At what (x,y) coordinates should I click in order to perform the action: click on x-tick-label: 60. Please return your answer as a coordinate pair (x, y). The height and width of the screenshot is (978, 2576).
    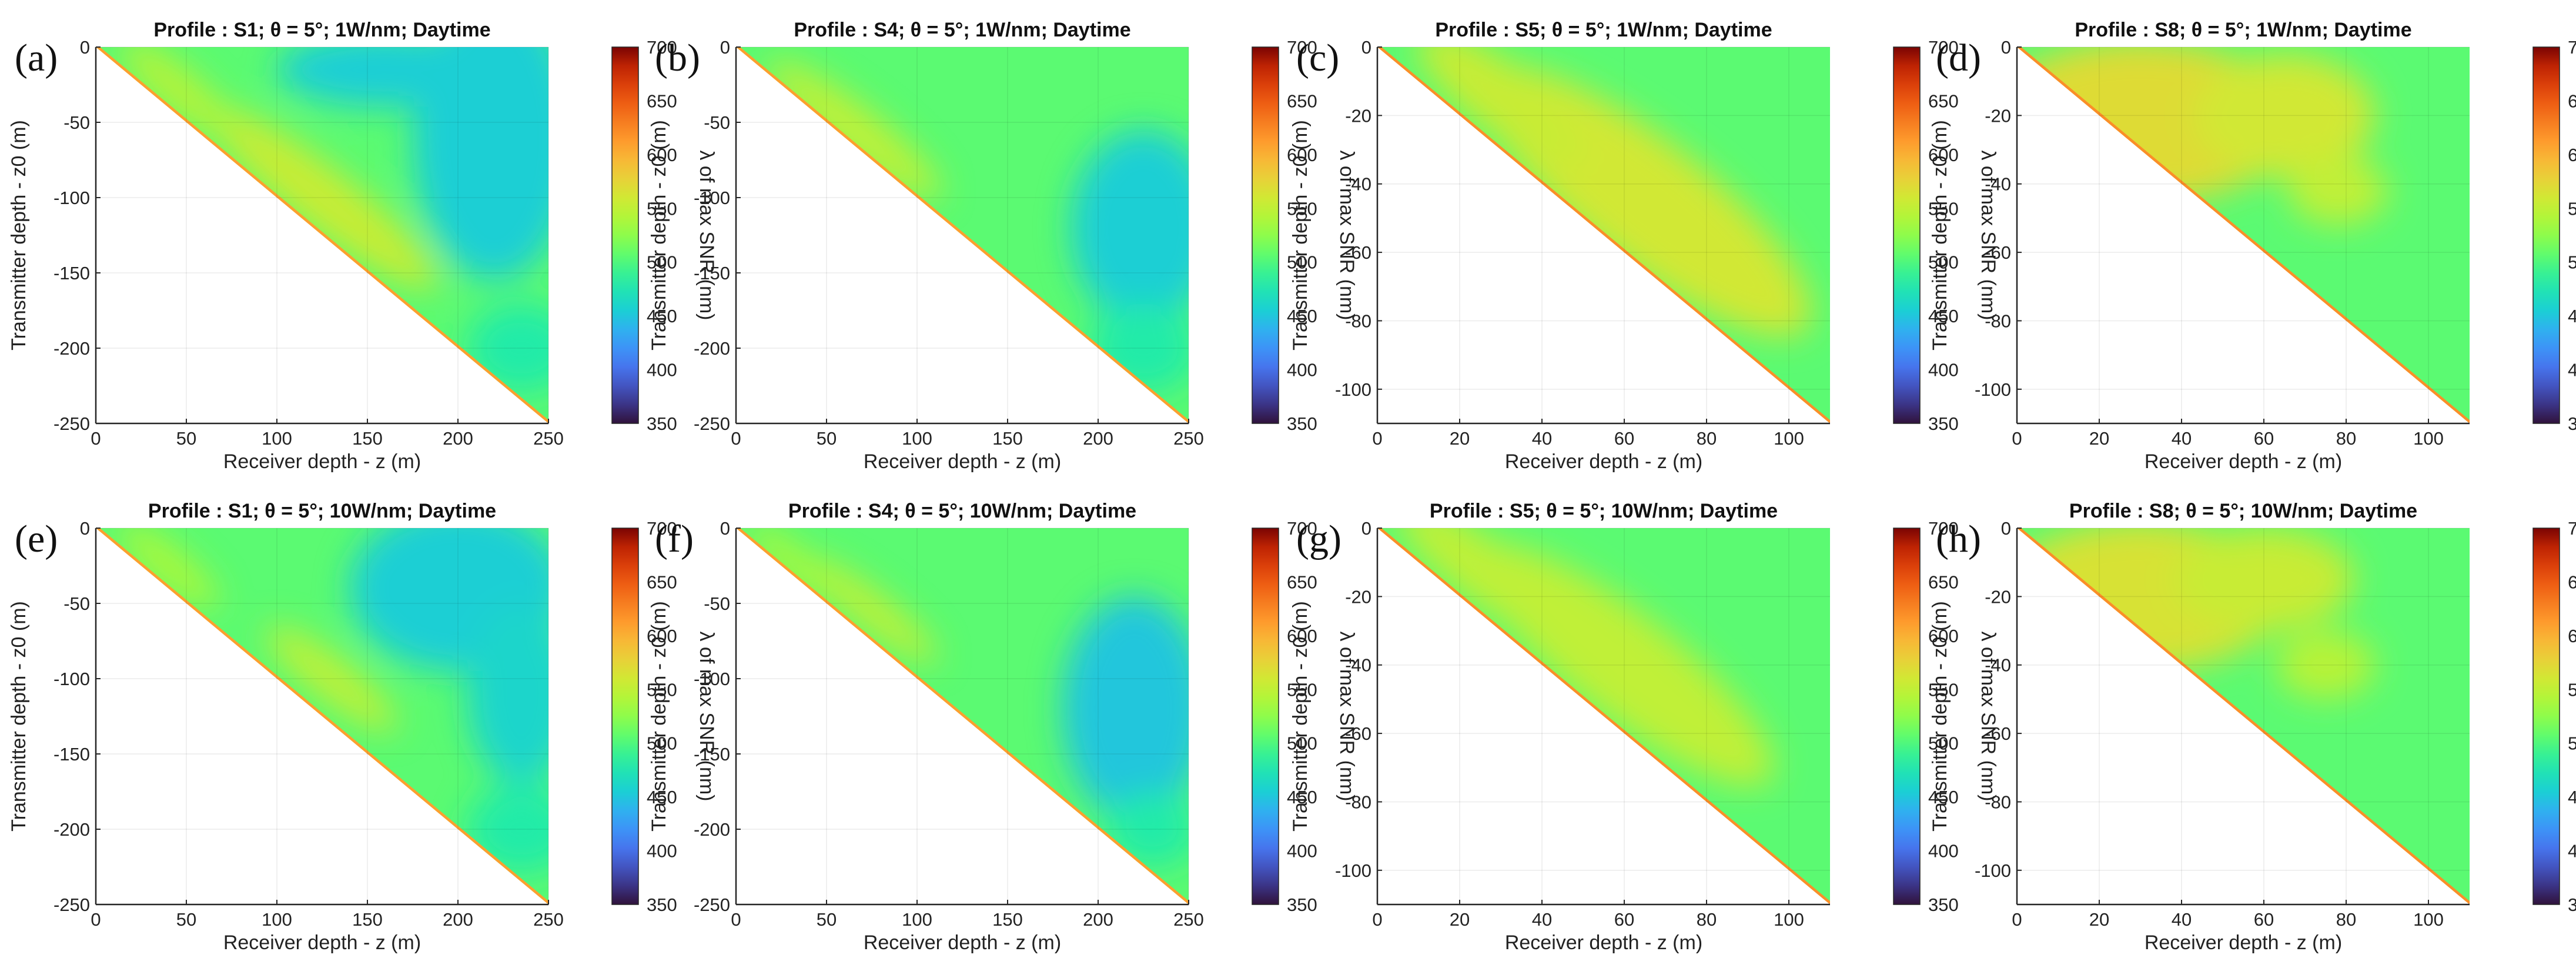
    Looking at the image, I should click on (1624, 438).